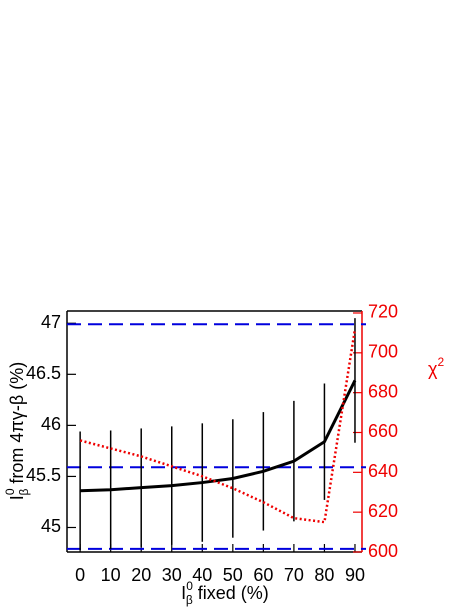 The height and width of the screenshot is (607, 469). I want to click on y-tick-label: 45, so click(51, 526).